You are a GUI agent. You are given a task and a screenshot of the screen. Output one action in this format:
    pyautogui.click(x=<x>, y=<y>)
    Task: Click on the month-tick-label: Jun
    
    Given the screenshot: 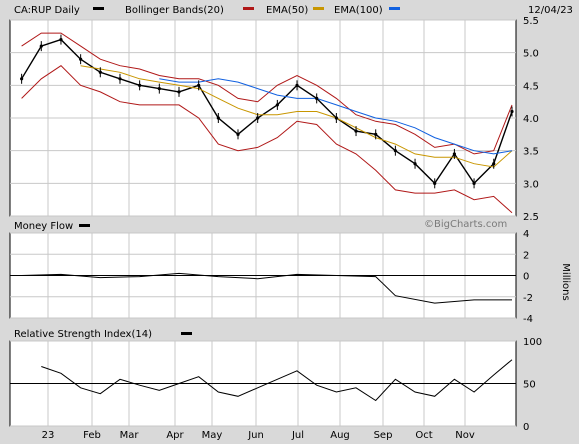 What is the action you would take?
    pyautogui.click(x=255, y=435)
    